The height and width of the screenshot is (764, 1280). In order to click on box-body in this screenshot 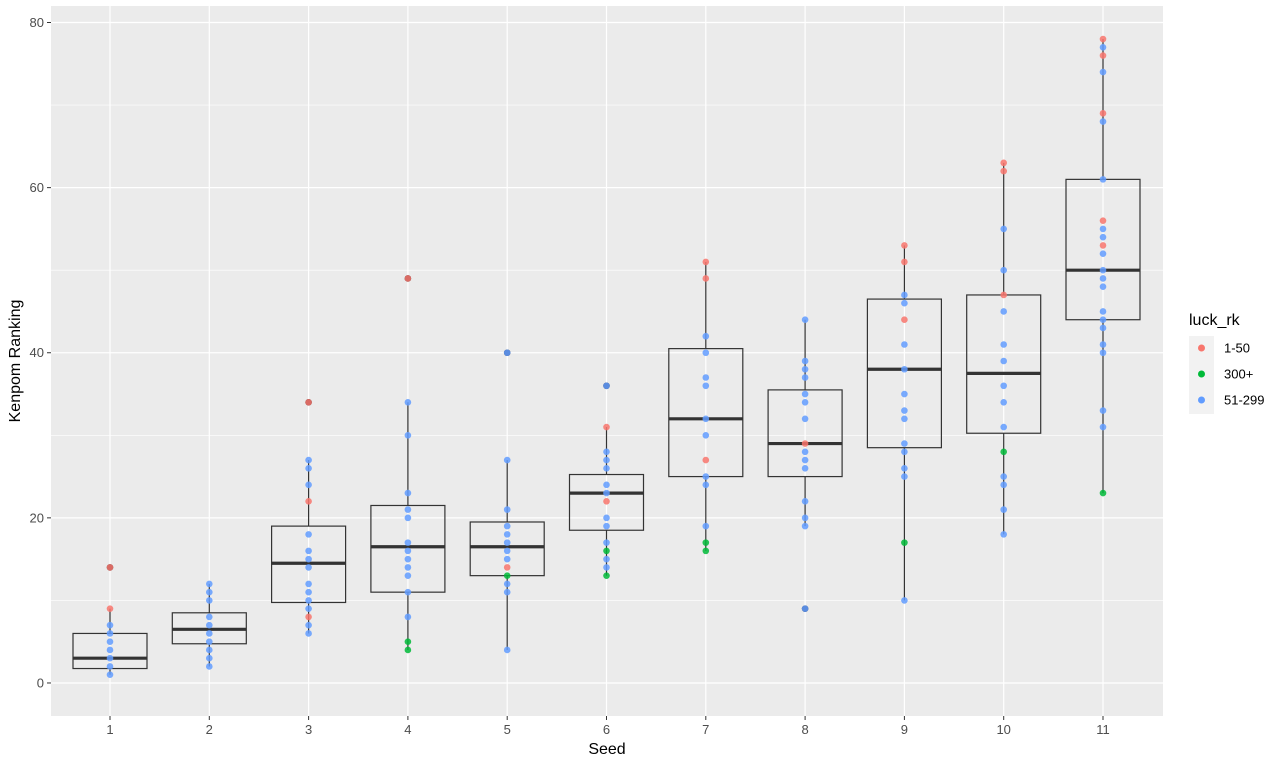, I will do `click(606, 502)`.